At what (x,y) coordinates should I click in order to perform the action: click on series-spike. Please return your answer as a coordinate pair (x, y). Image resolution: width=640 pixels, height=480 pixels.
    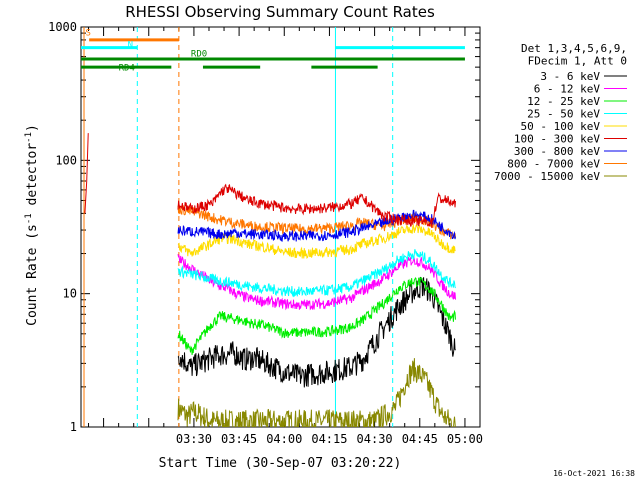
    Looking at the image, I should click on (86, 173).